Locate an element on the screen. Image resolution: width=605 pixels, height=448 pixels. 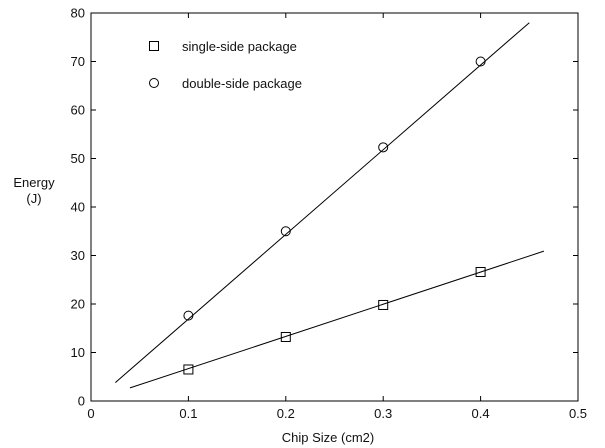
y-tick-label: 30 is located at coordinates (78, 255).